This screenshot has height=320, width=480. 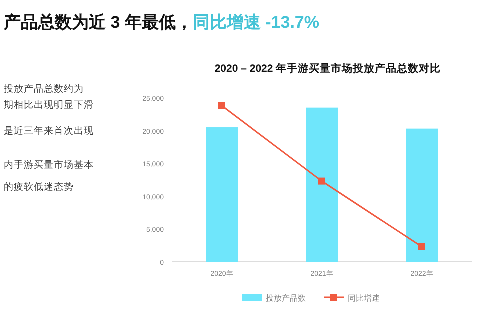 I want to click on legend: 投放产品数, so click(x=286, y=298).